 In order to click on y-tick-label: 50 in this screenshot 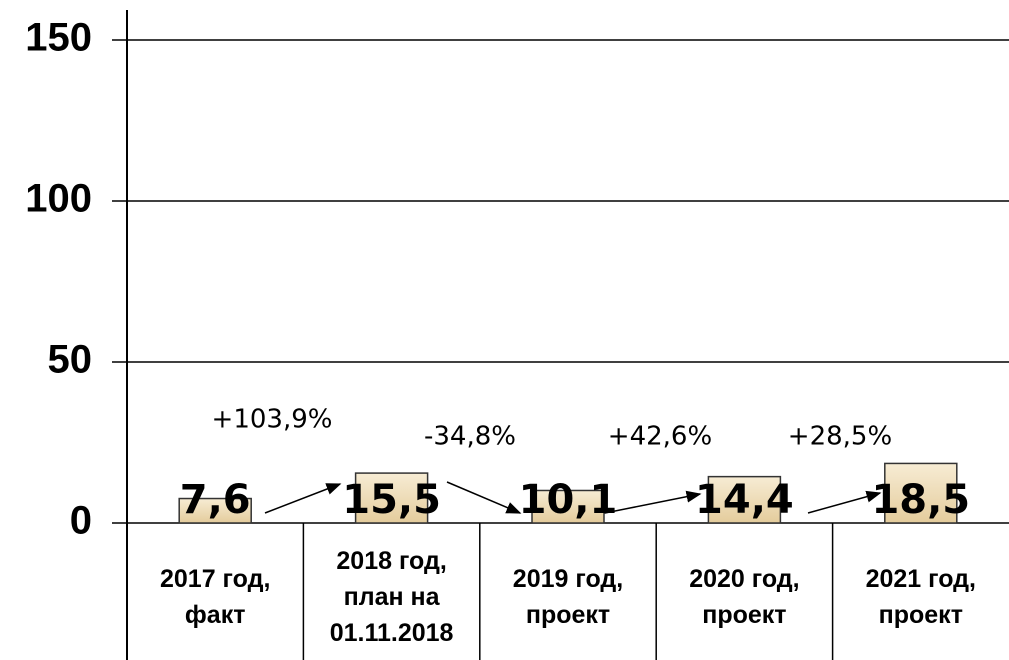, I will do `click(70, 360)`.